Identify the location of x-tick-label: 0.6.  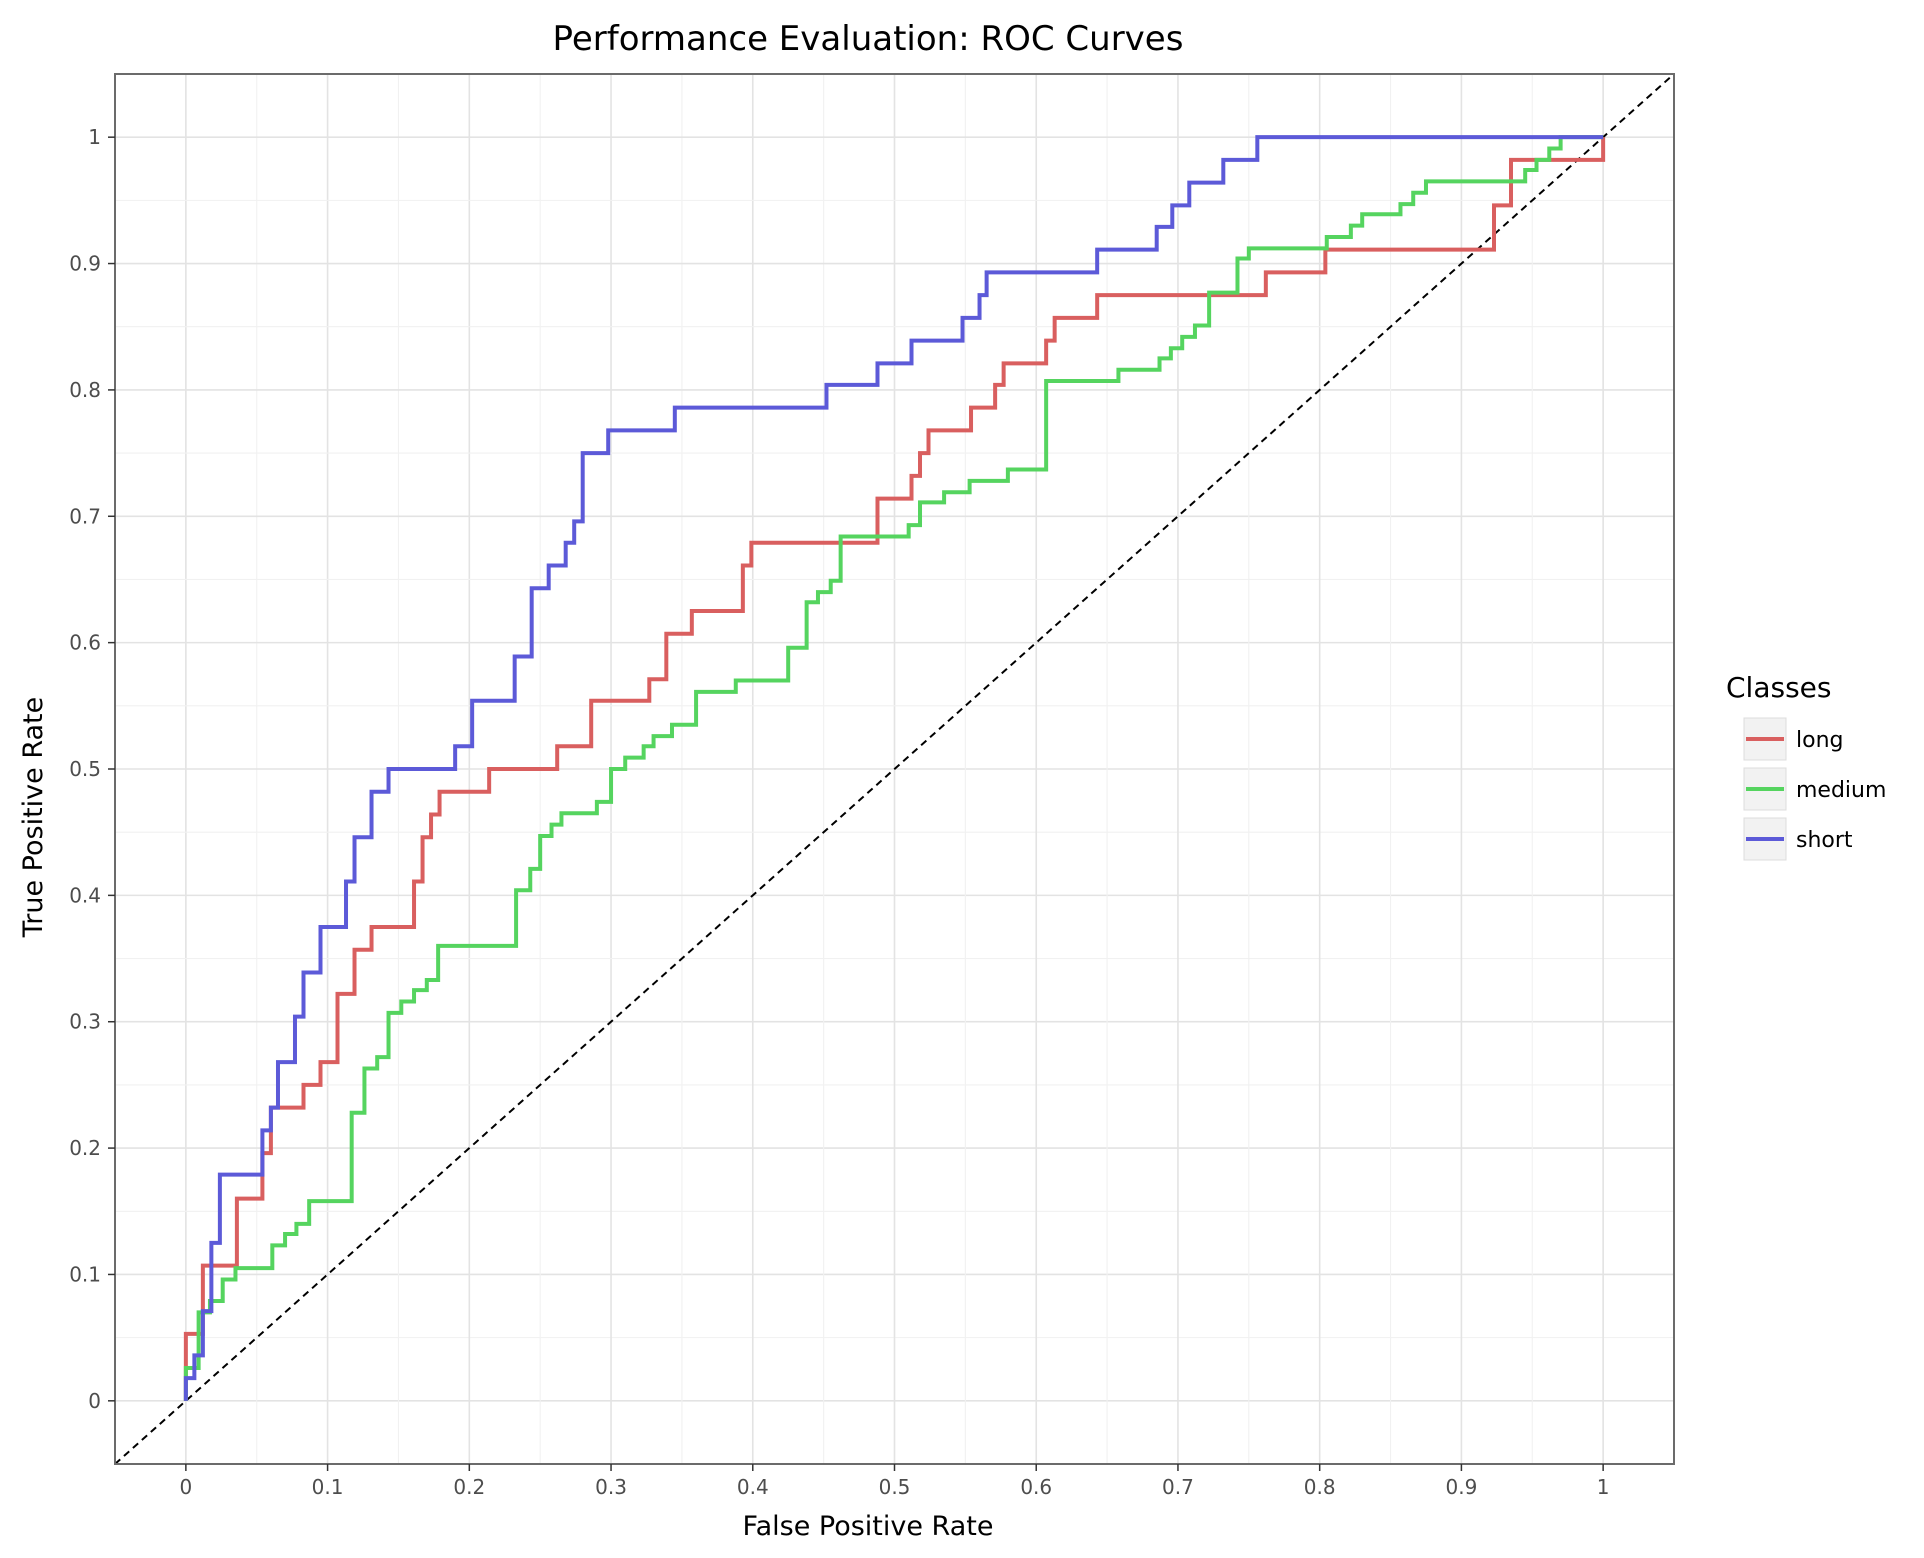
(1036, 1487).